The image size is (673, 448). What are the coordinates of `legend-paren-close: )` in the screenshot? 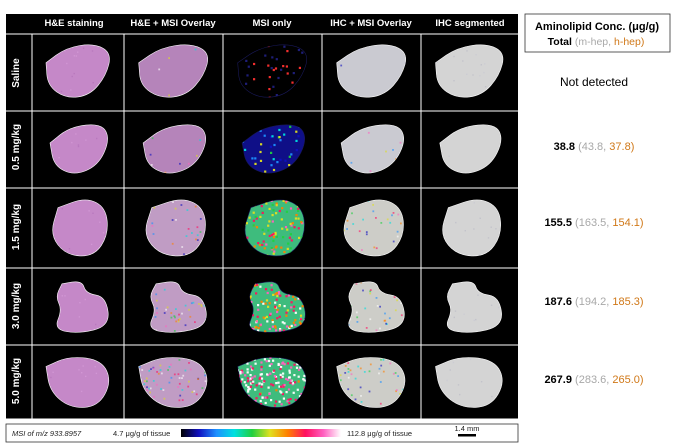 It's located at (643, 42).